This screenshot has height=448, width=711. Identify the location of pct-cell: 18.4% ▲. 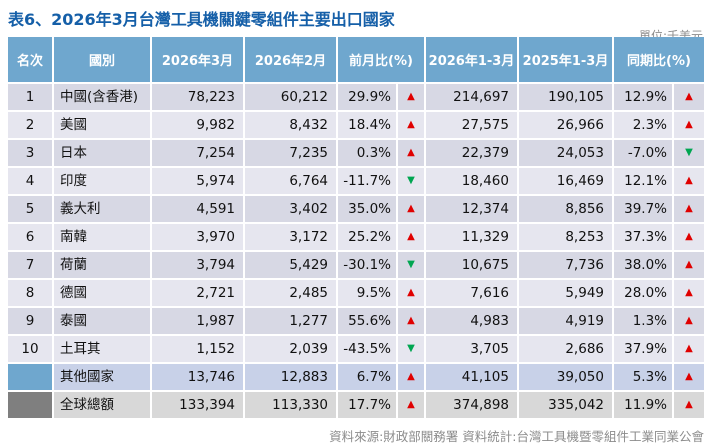
(381, 125).